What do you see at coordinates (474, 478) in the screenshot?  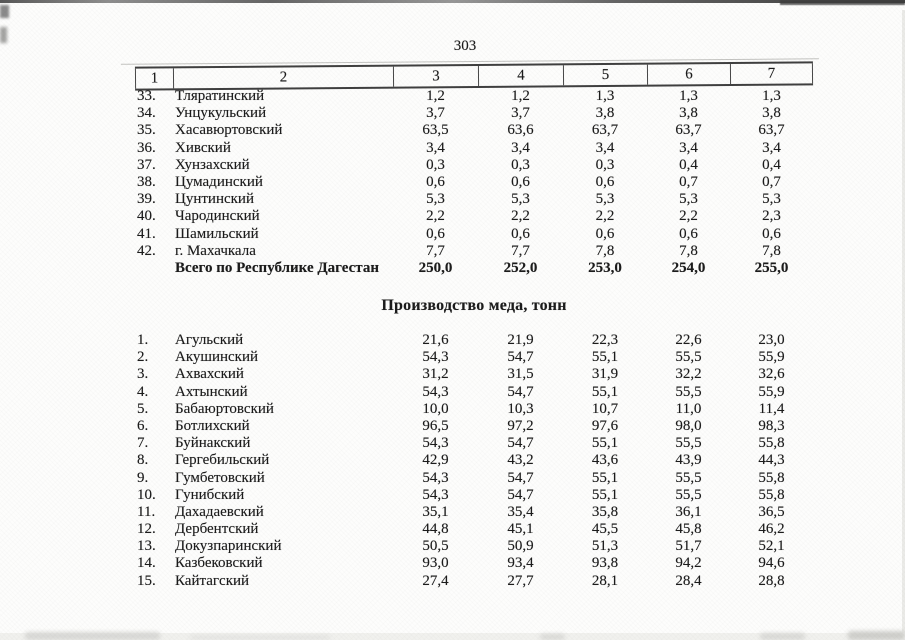 I see `table-row: 9. Гумбетовский 54,3 54,7 55,1 55,5 55,8` at bounding box center [474, 478].